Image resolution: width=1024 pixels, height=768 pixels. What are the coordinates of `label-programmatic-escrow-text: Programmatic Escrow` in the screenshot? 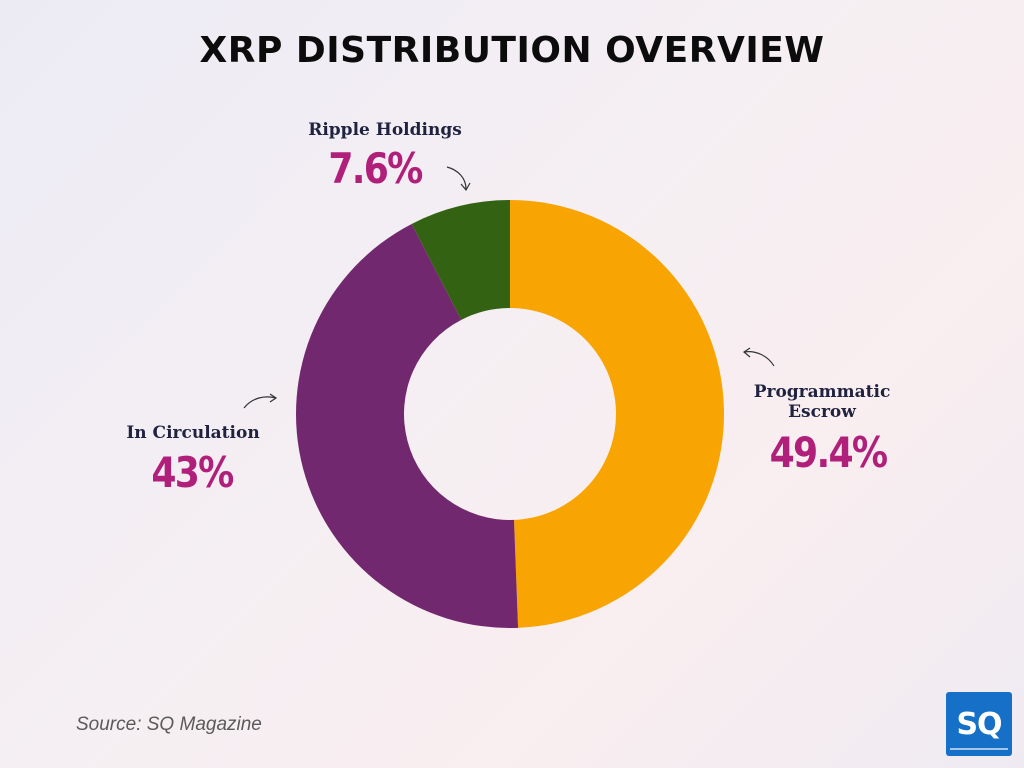 It's located at (822, 402).